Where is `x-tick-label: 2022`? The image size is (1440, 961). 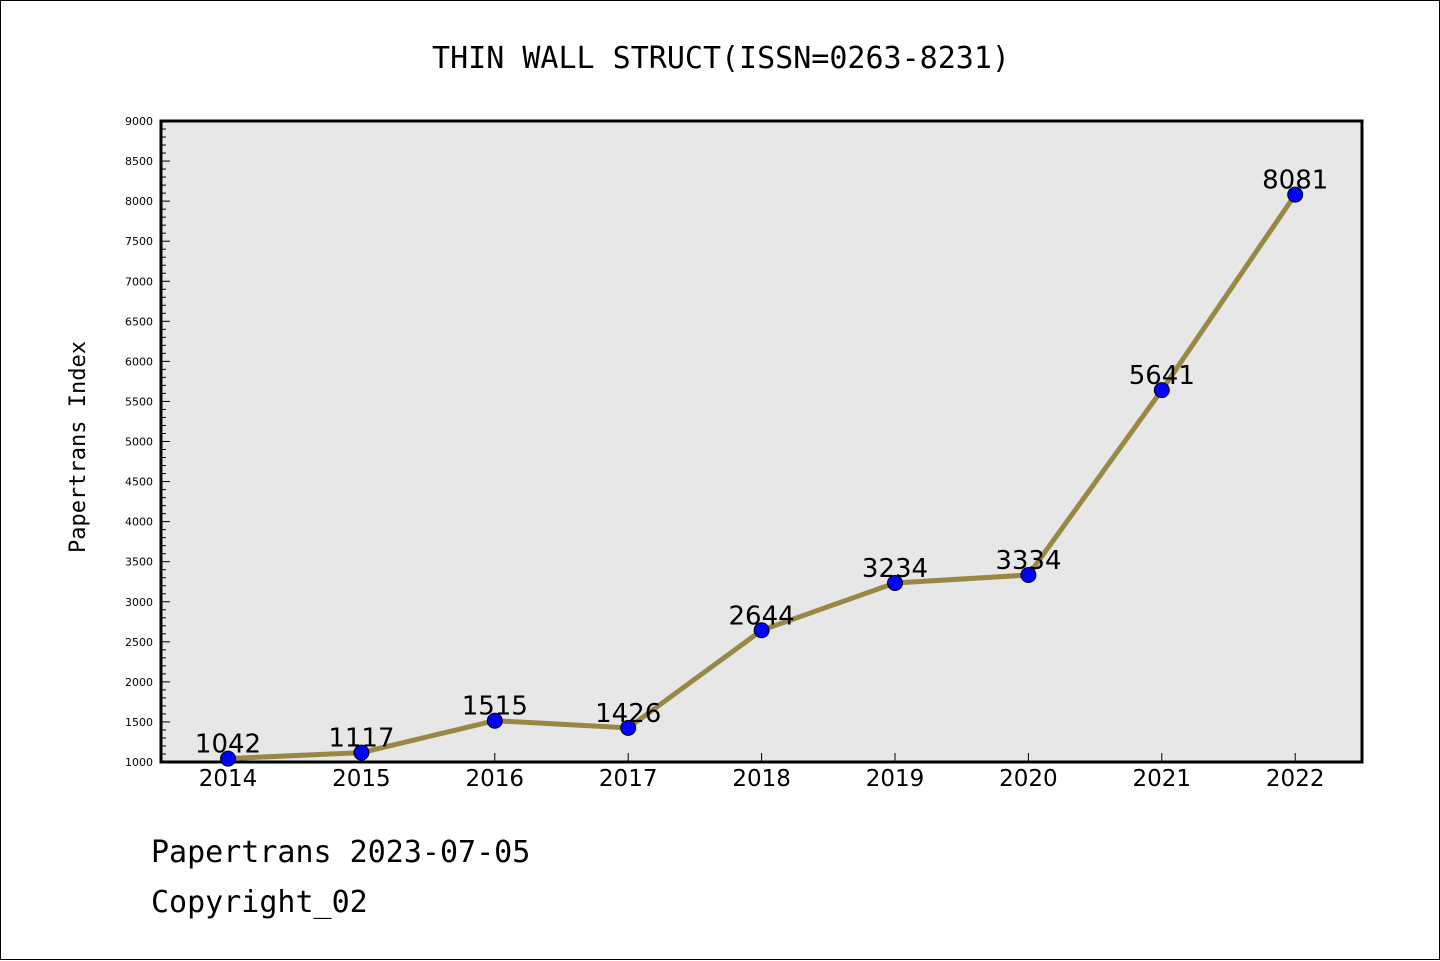
x-tick-label: 2022 is located at coordinates (1295, 779).